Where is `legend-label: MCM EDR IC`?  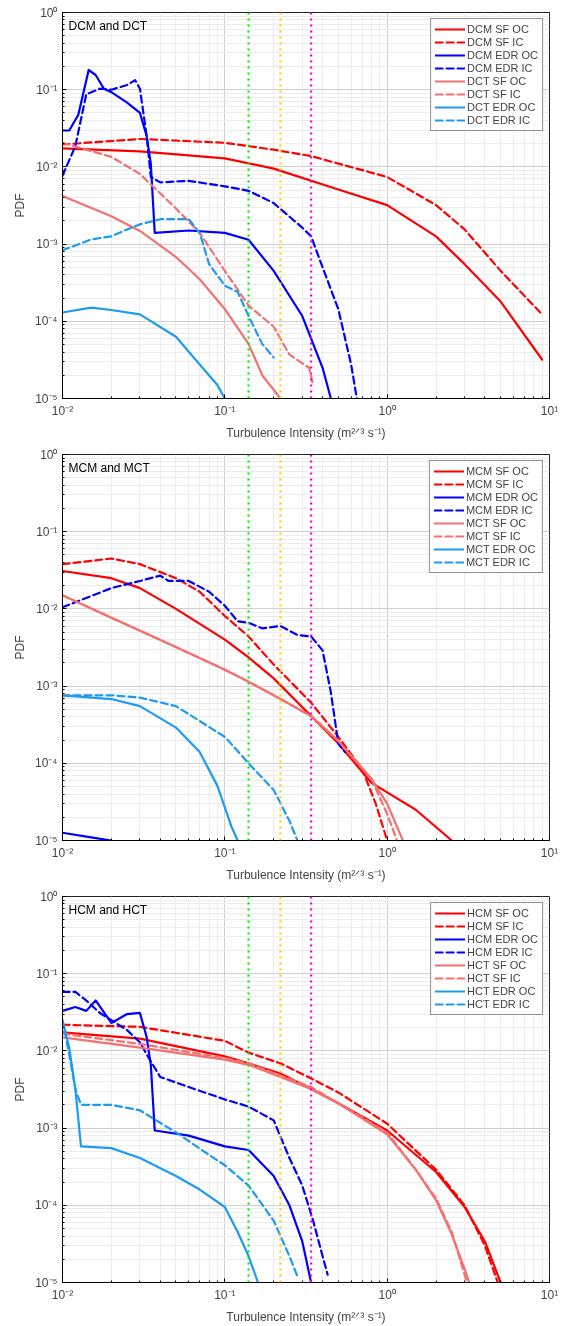
legend-label: MCM EDR IC is located at coordinates (499, 510).